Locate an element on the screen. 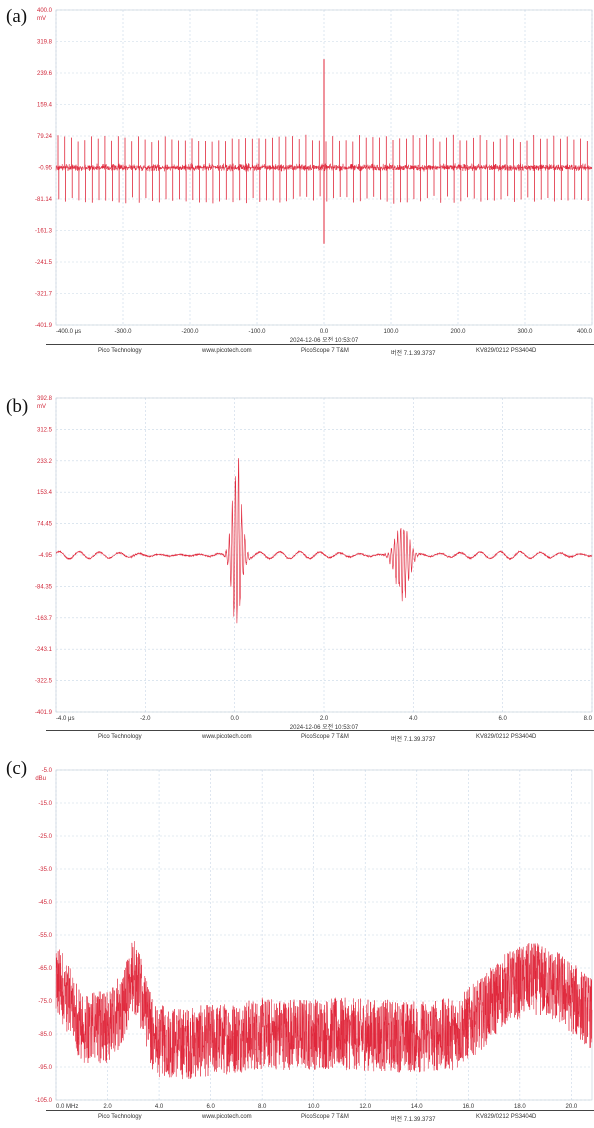  y-tick-label: -105.0 is located at coordinates (44, 1101).